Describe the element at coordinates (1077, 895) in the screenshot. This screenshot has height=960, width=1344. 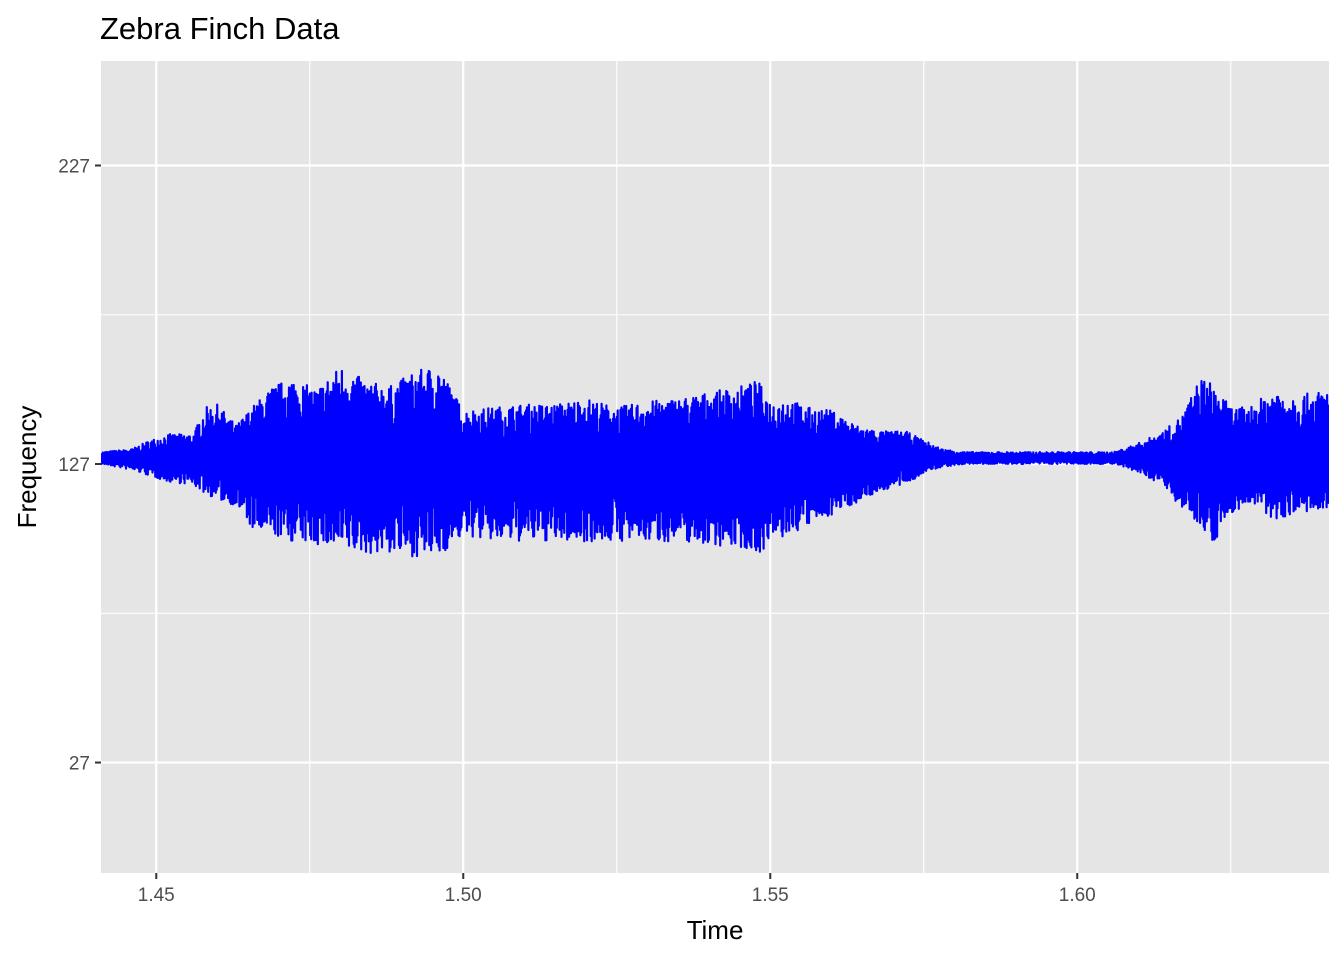
I see `x-tick-label: 1.60` at that location.